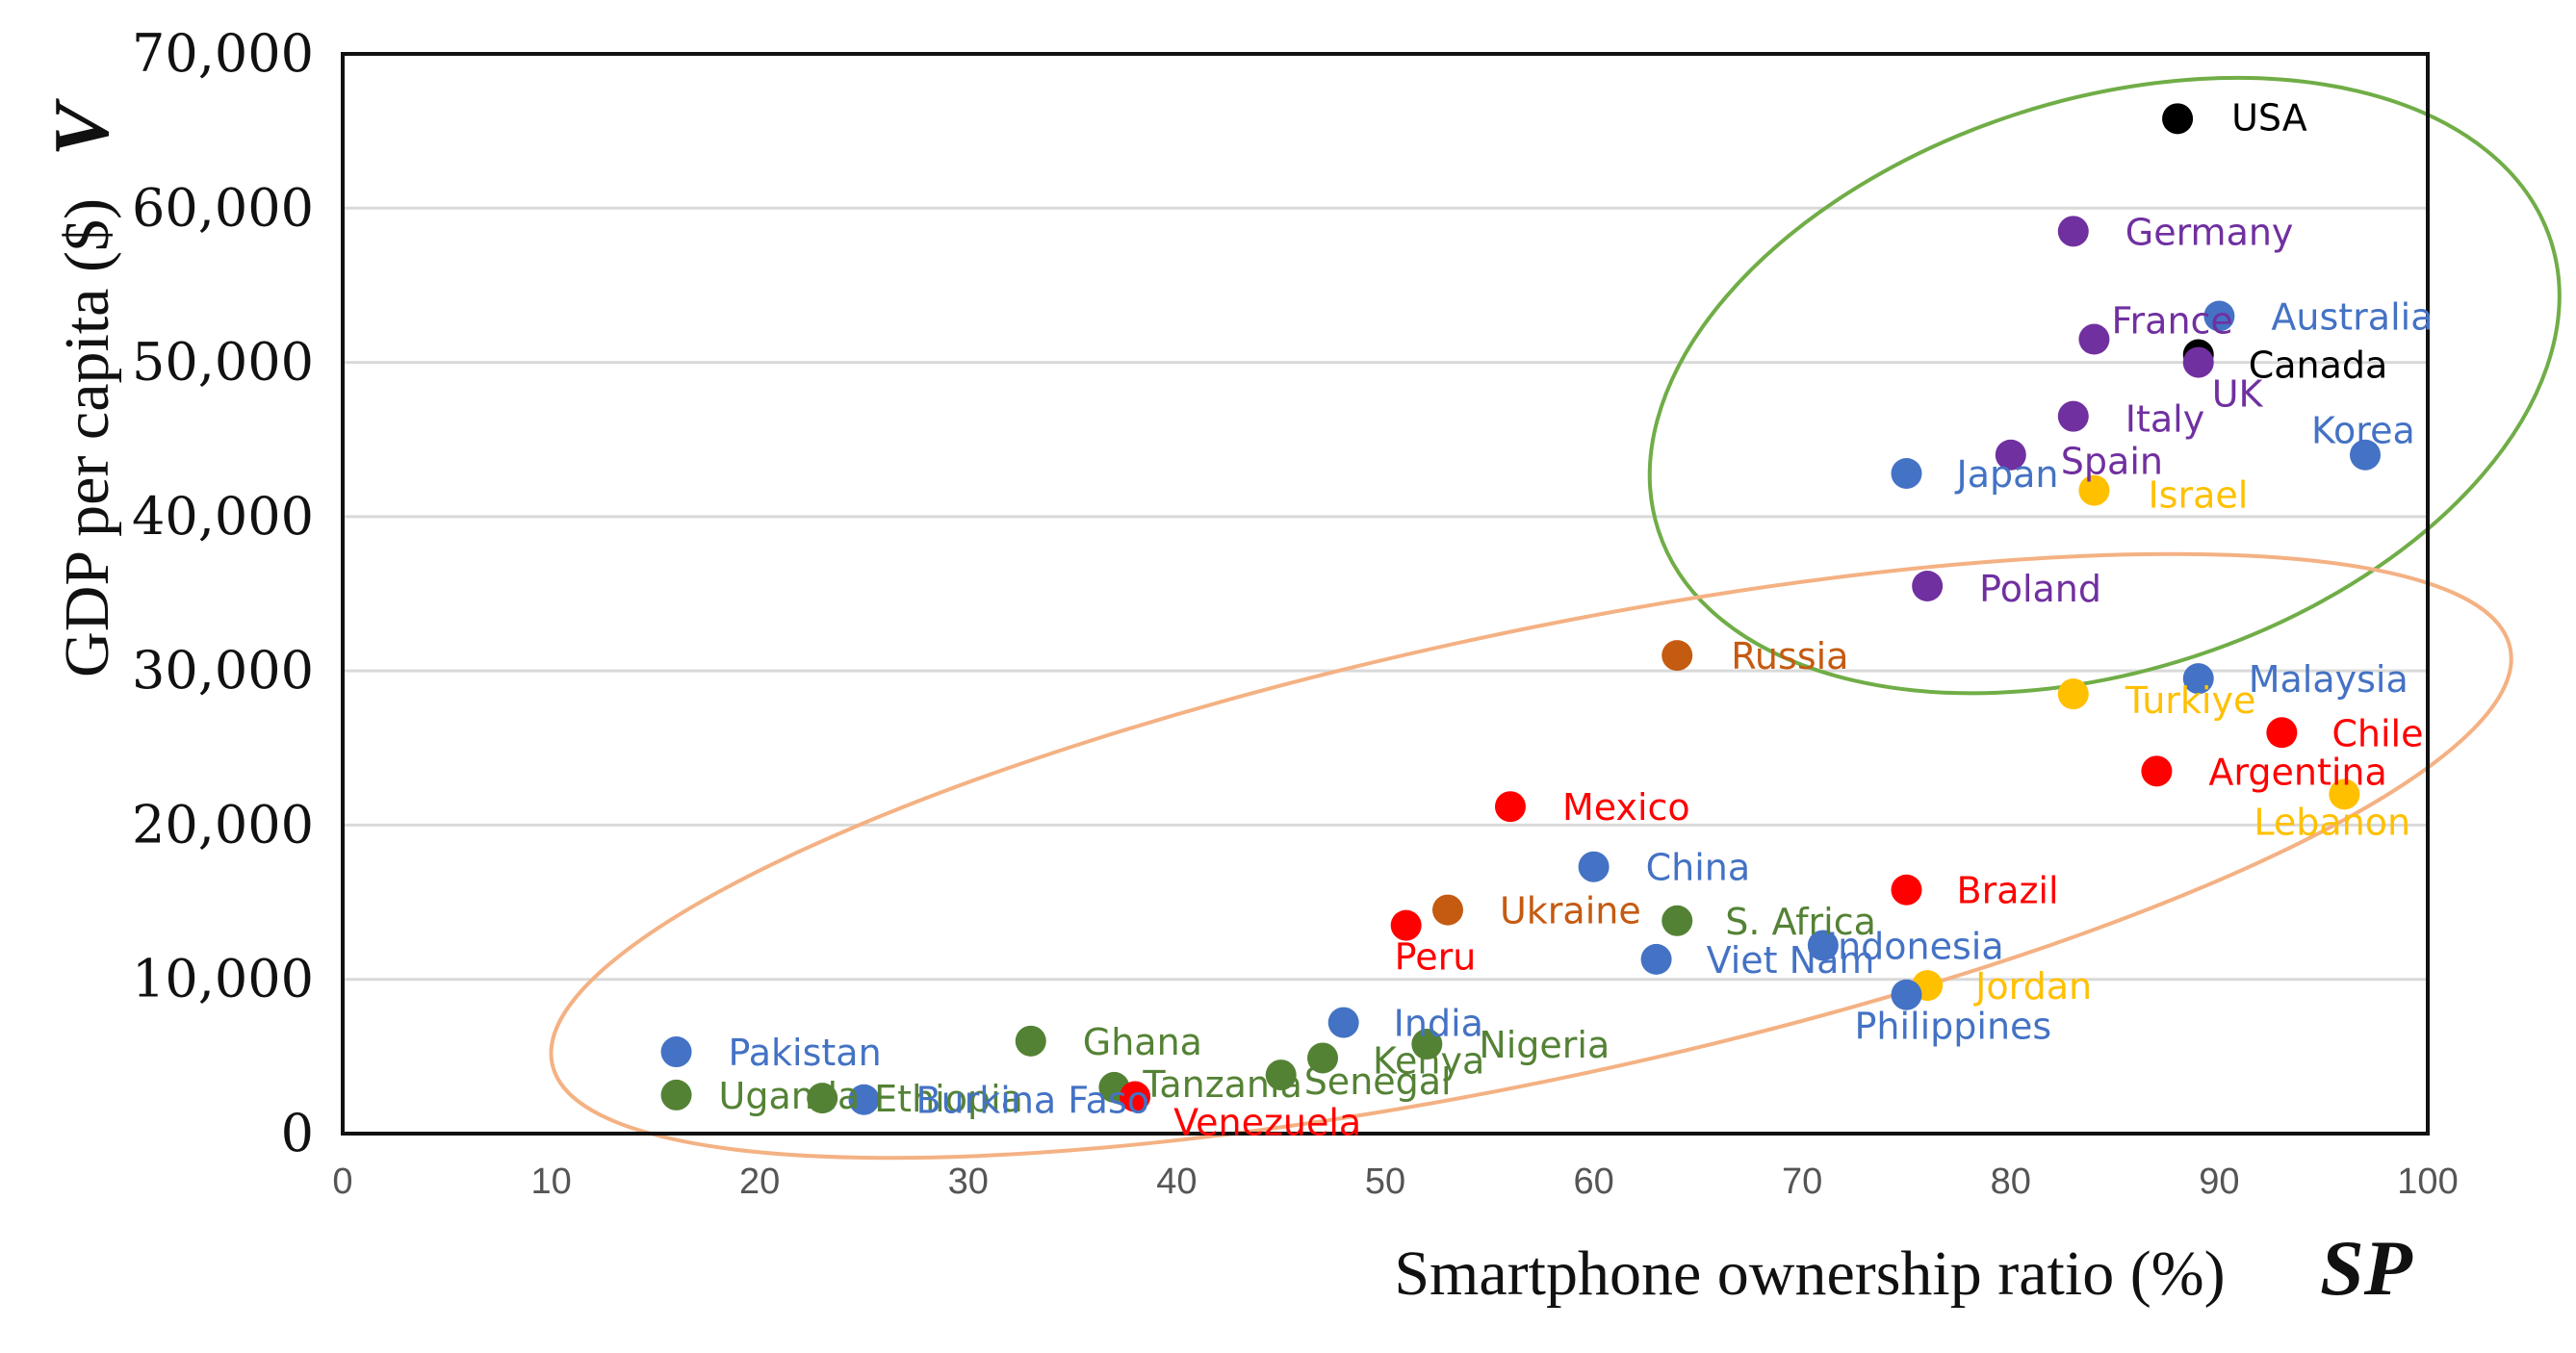  Describe the element at coordinates (1176, 1182) in the screenshot. I see `x-tick-label: 40` at that location.